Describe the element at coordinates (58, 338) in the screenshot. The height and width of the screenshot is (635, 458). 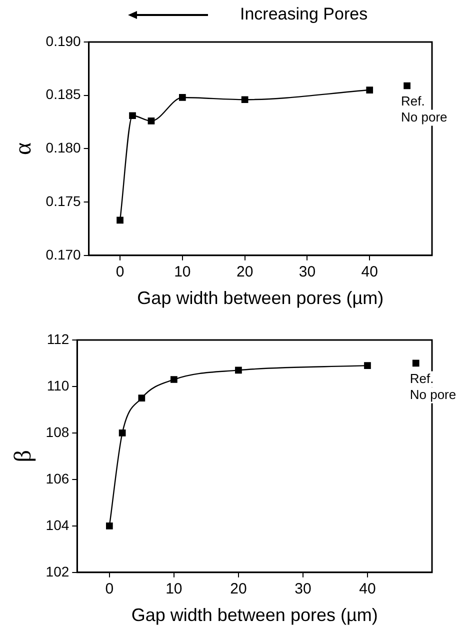
I see `y-tick-label: 112` at that location.